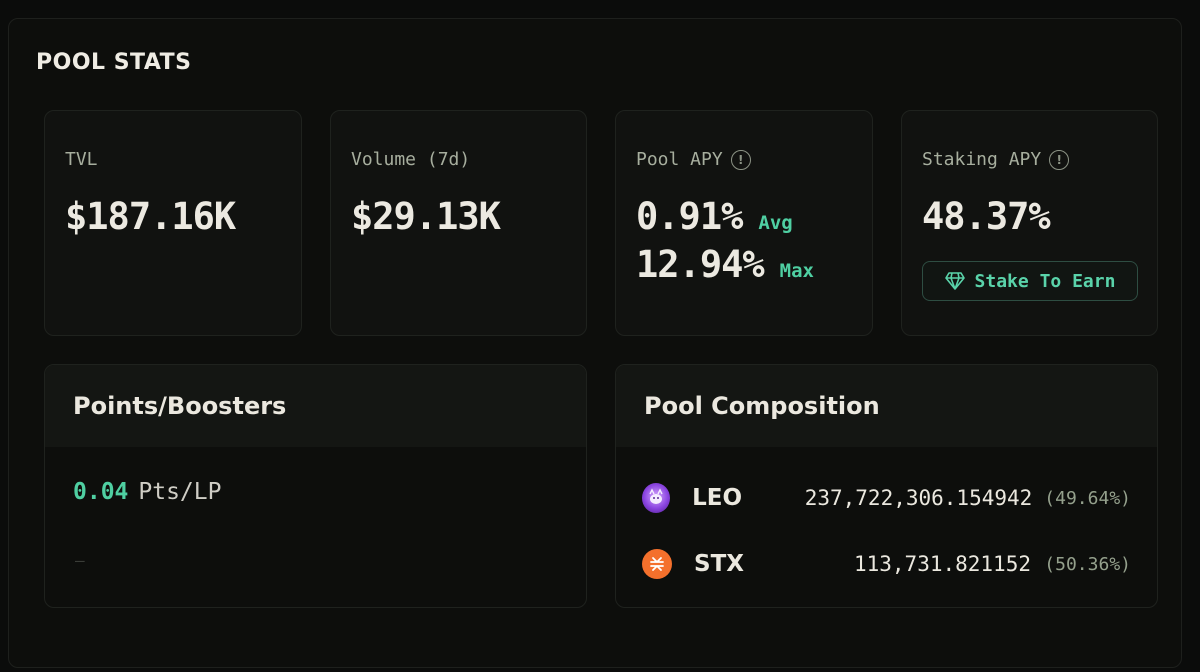 The width and height of the screenshot is (1200, 672). Describe the element at coordinates (656, 498) in the screenshot. I see `leo-token-icon` at that location.